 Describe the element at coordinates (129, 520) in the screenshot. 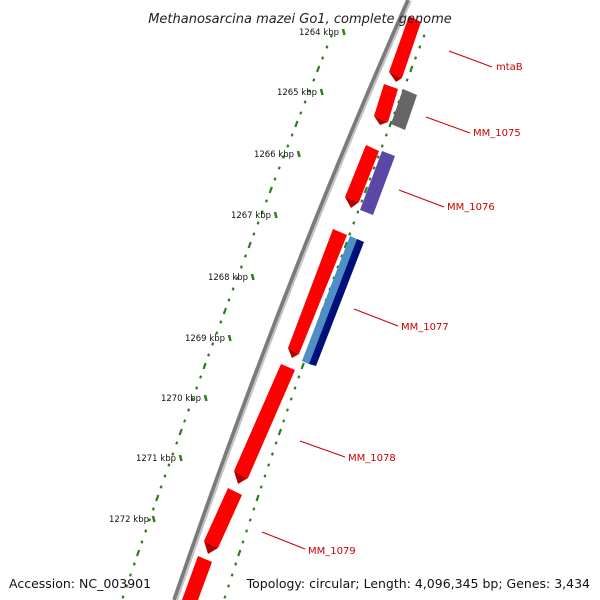

I see `kbp-label: 1272 kbp` at that location.